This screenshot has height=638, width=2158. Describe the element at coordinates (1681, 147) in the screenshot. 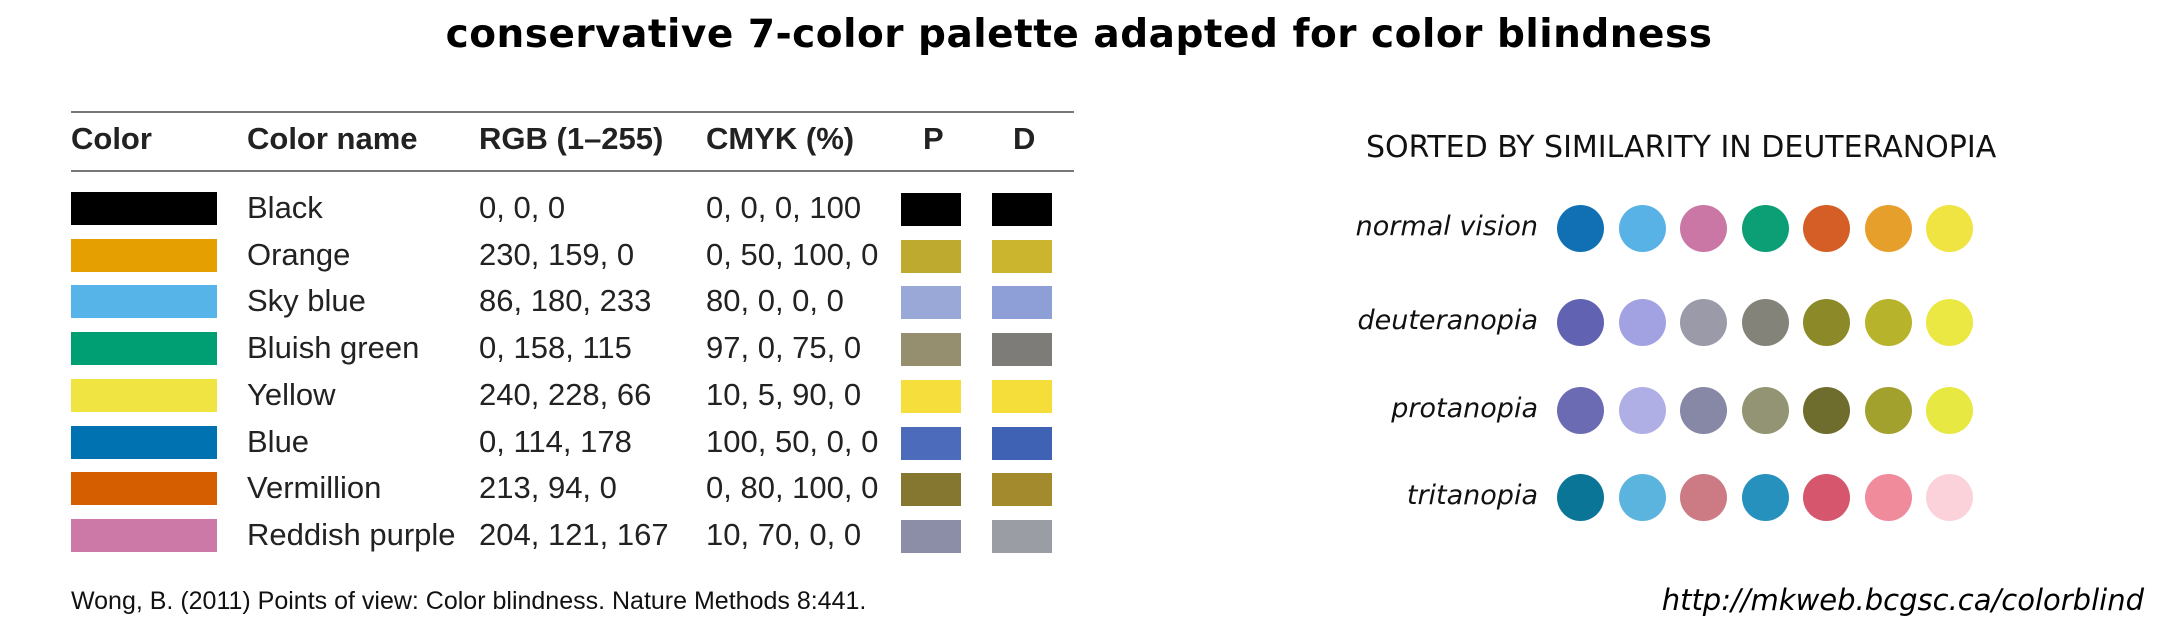

I see `similarity-heading: SORTED BY SIMILARITY IN DEUTERANOPIA` at that location.